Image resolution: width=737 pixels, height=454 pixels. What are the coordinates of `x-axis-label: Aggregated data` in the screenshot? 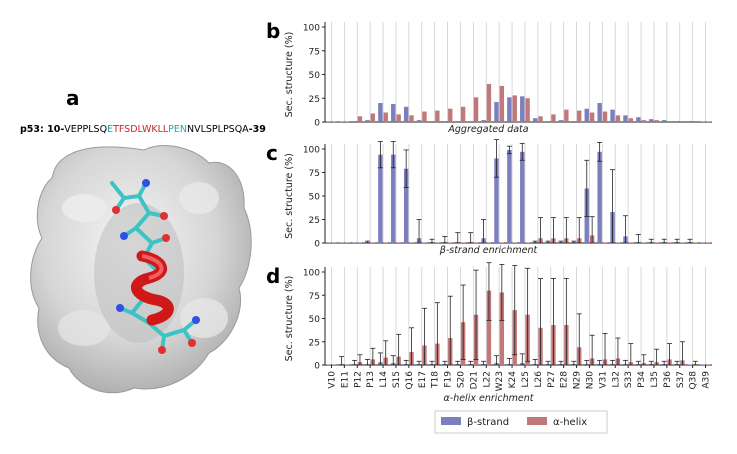 It's located at (487, 129).